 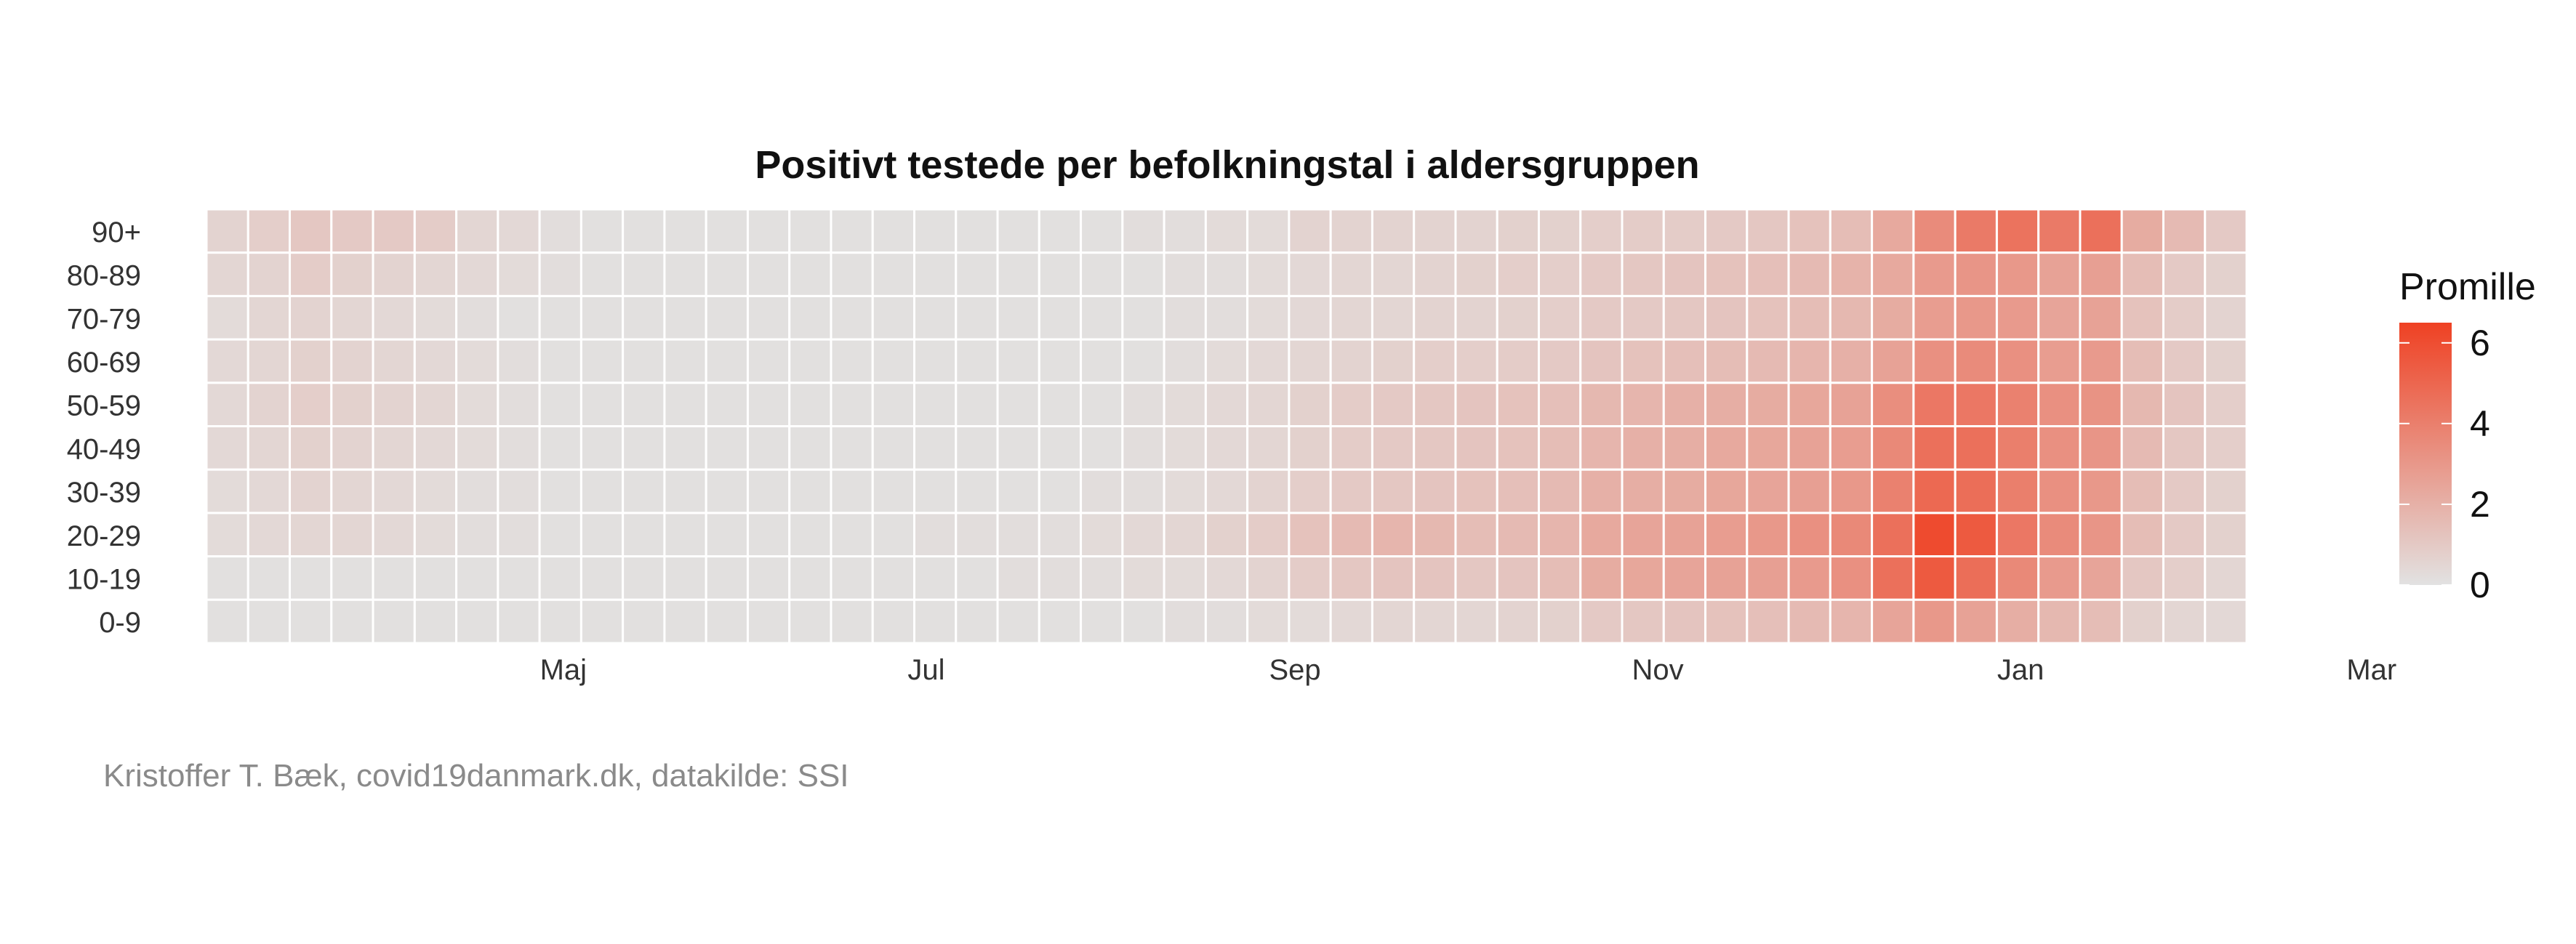 I want to click on y-tick-label: 0-9, so click(x=120, y=623).